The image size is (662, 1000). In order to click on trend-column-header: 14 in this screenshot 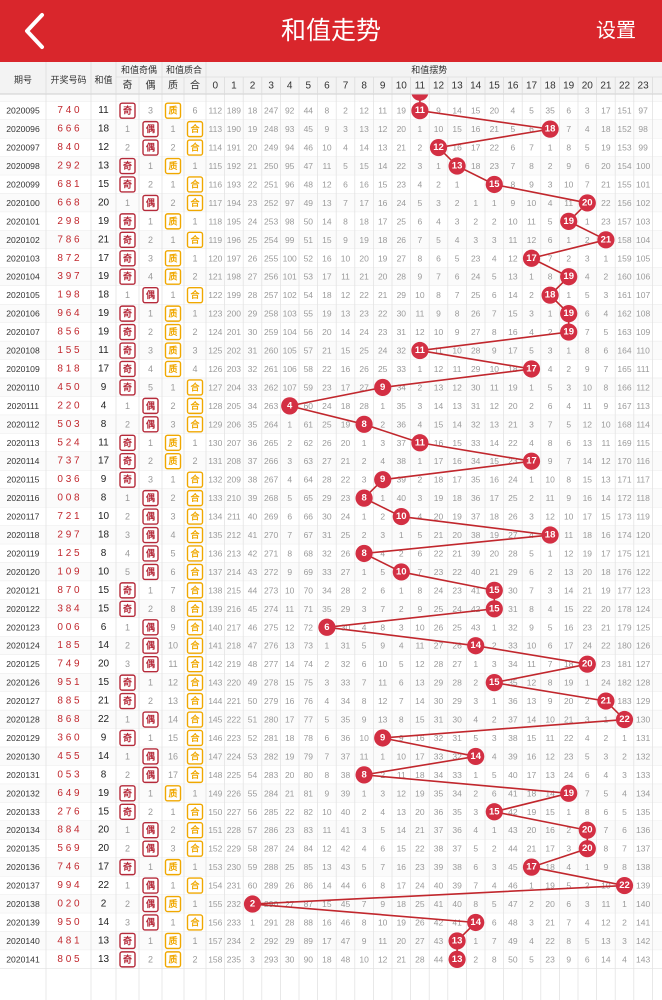, I will do `click(476, 86)`.